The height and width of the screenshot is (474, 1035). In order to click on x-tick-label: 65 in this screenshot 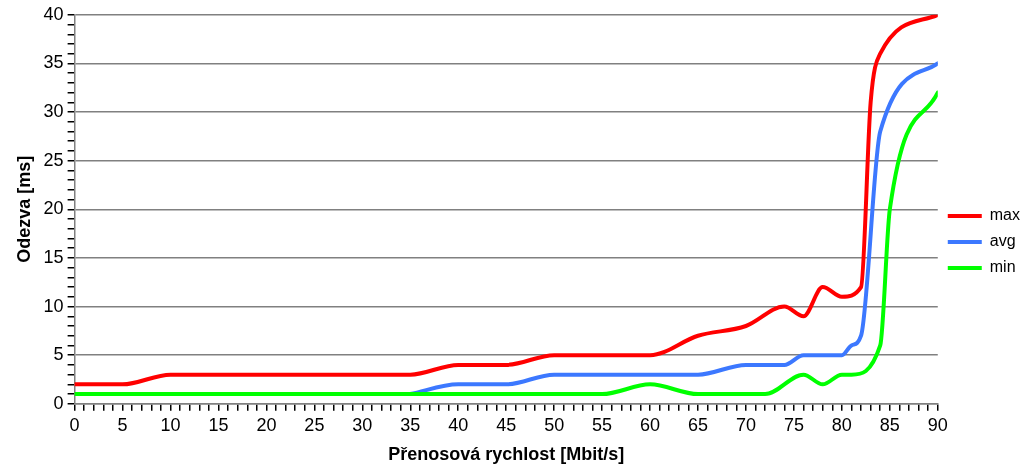, I will do `click(698, 424)`.